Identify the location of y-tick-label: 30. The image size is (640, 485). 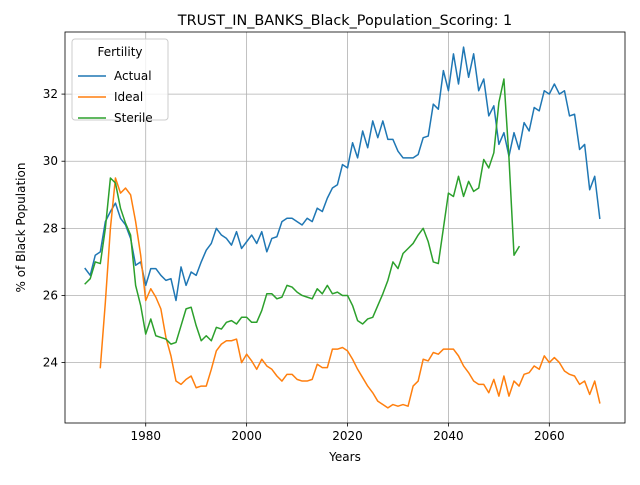
(50, 161).